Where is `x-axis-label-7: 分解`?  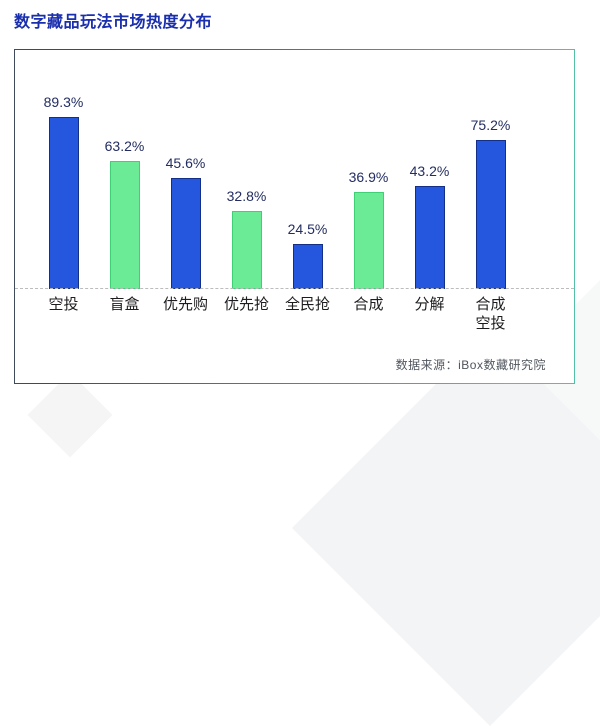
x-axis-label-7: 分解 is located at coordinates (429, 304).